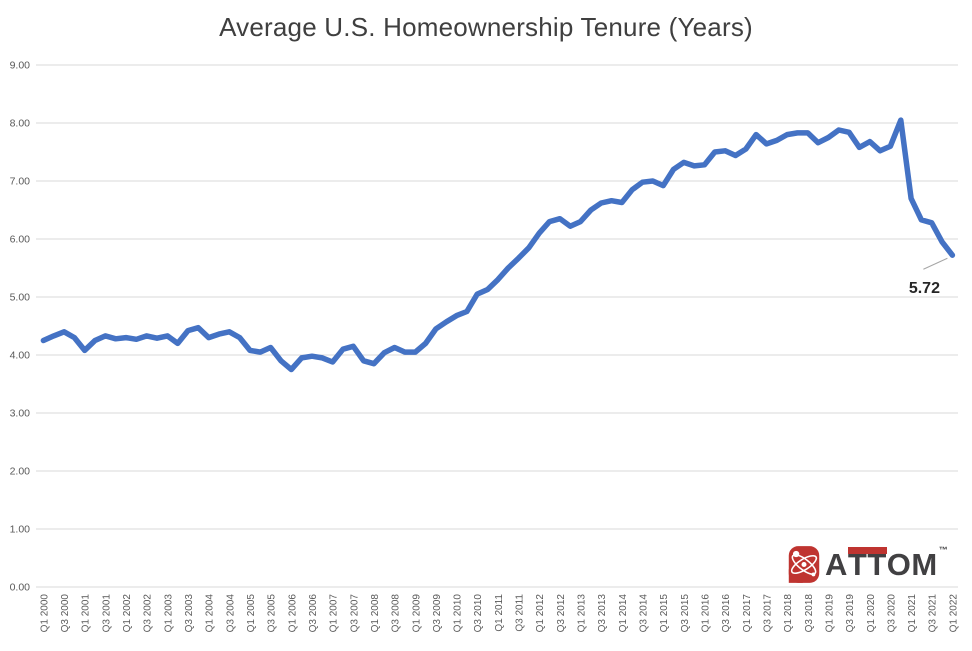 The width and height of the screenshot is (972, 651). What do you see at coordinates (804, 564) in the screenshot?
I see `attom-atom-icon` at bounding box center [804, 564].